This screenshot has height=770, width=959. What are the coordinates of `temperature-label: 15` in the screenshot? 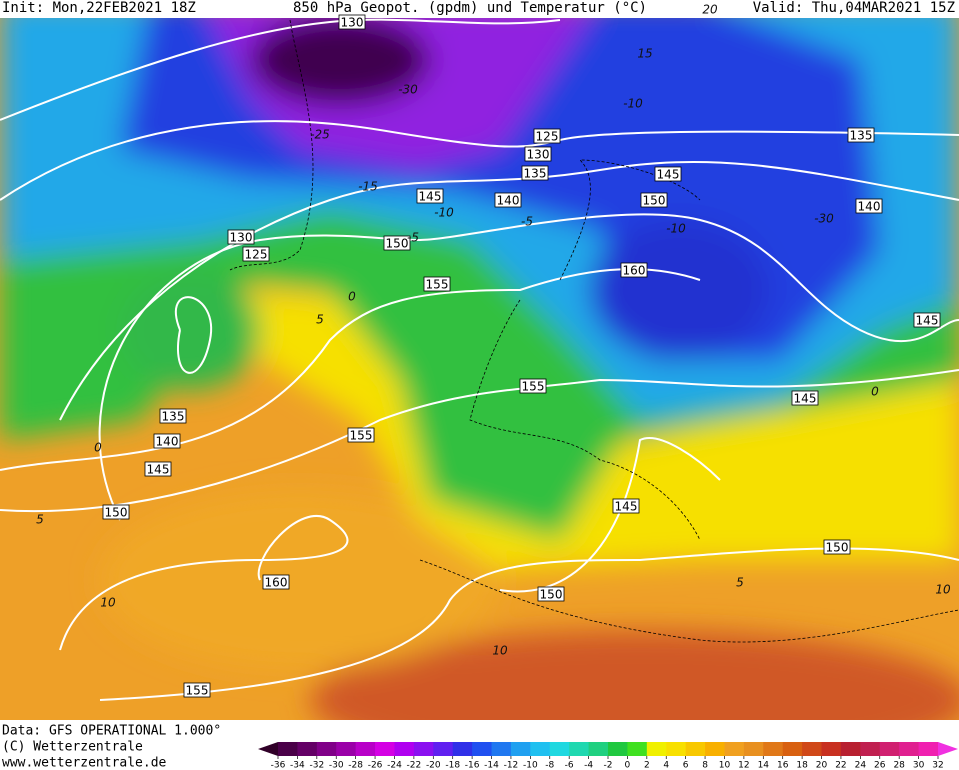 It's located at (644, 54).